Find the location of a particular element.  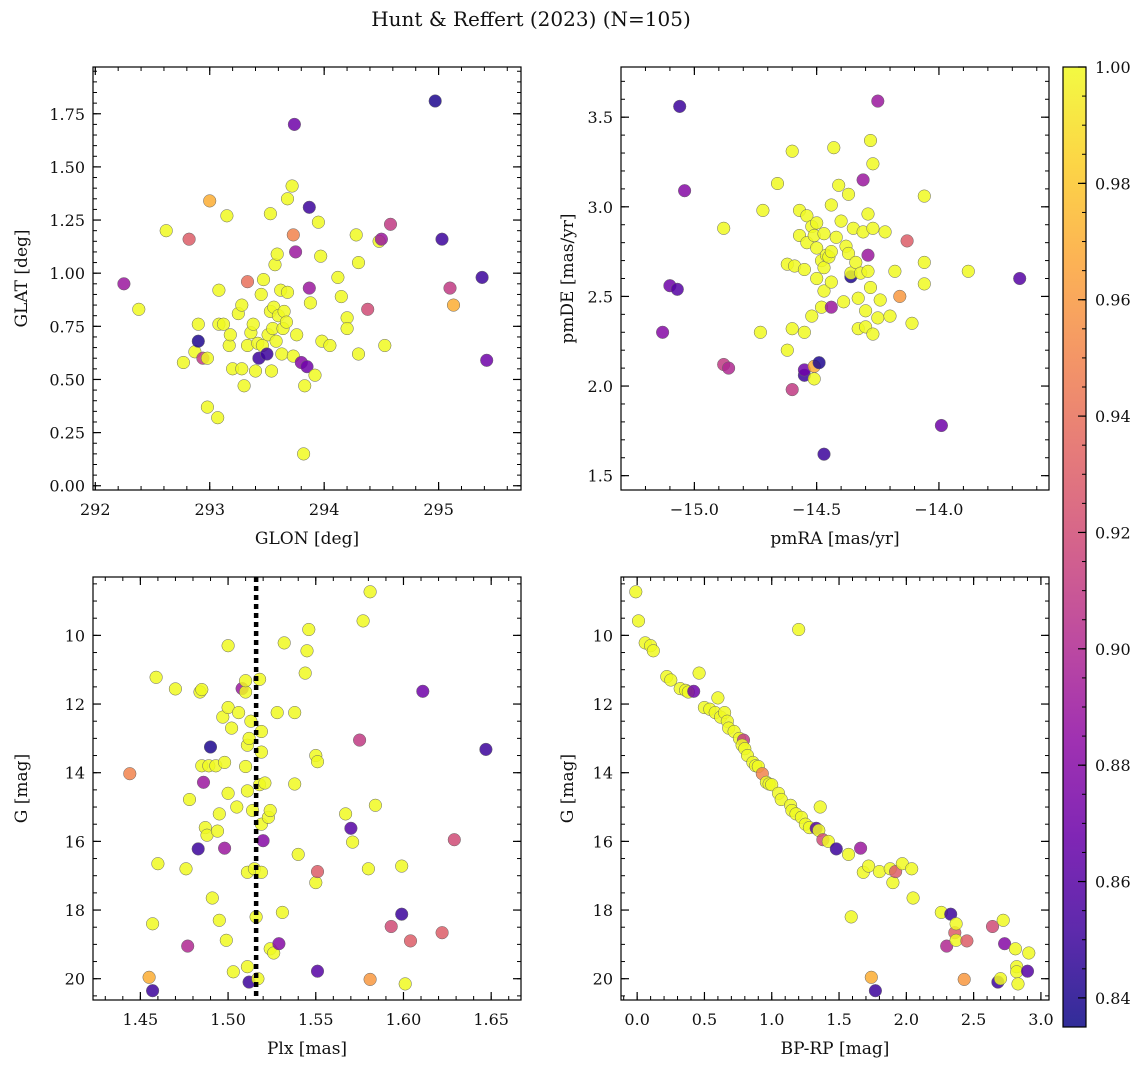

x-tick-label: 3.0 is located at coordinates (1040, 1019).